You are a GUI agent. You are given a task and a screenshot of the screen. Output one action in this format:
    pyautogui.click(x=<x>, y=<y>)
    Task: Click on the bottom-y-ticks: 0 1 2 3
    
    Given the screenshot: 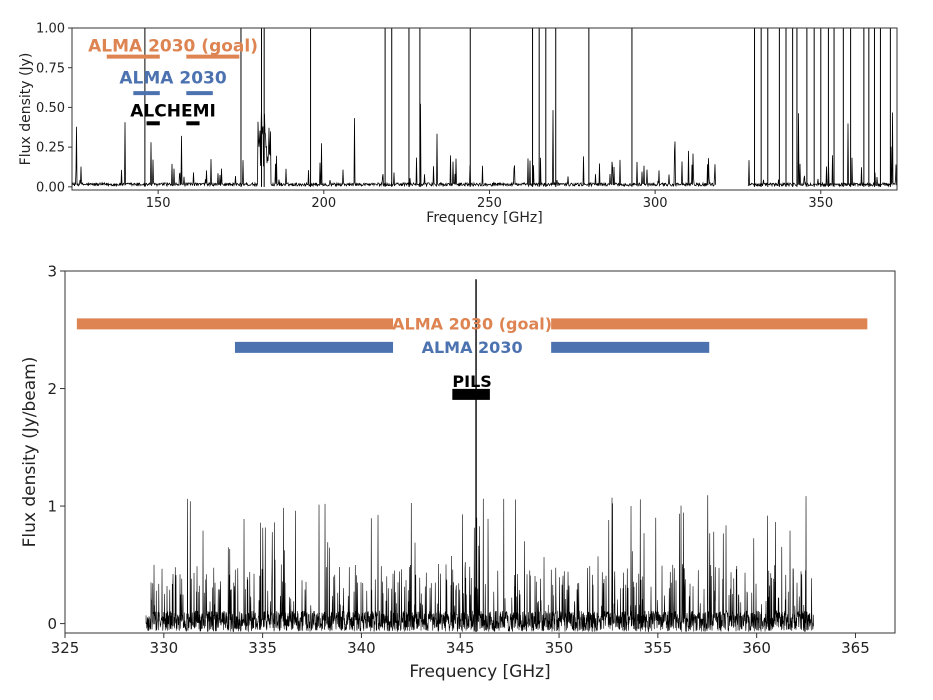 What is the action you would take?
    pyautogui.click(x=56, y=447)
    